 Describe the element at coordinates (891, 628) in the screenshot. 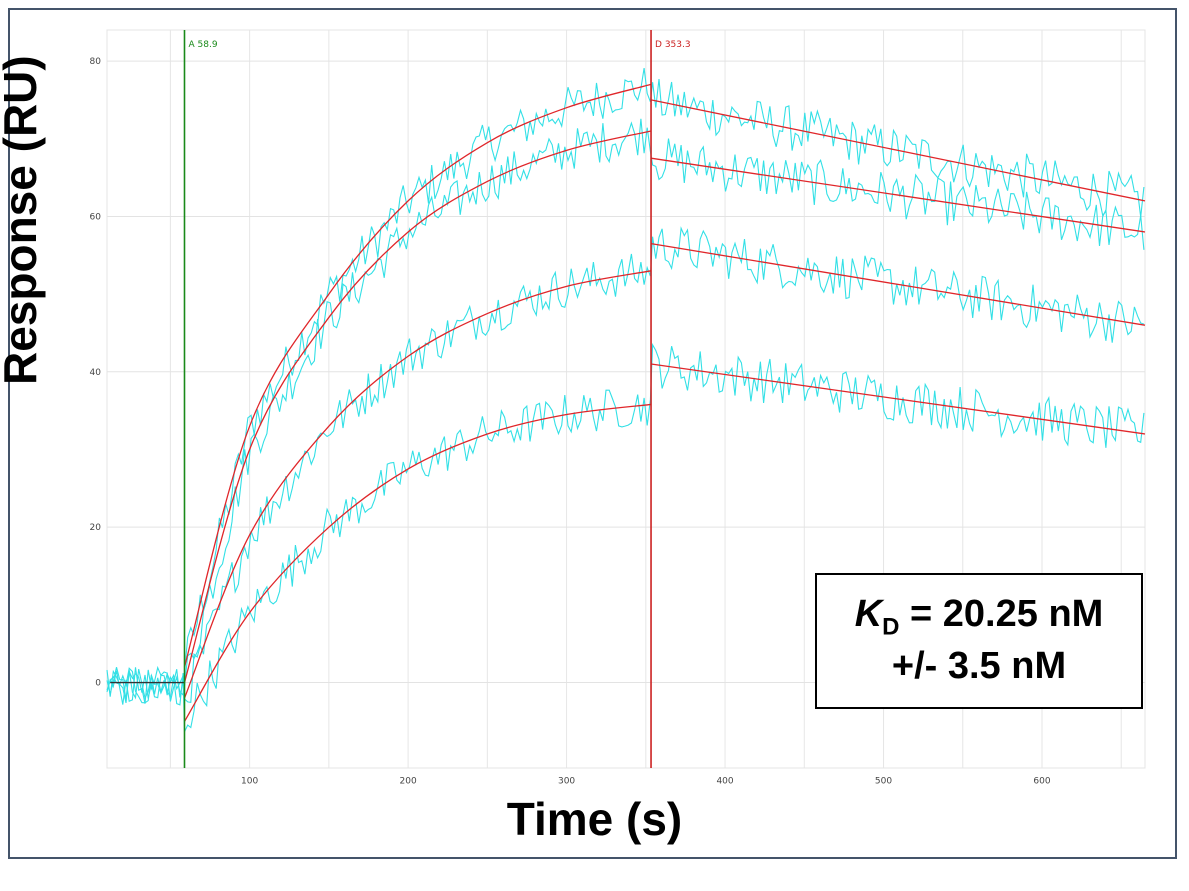

I see `kd-subscript: D` at that location.